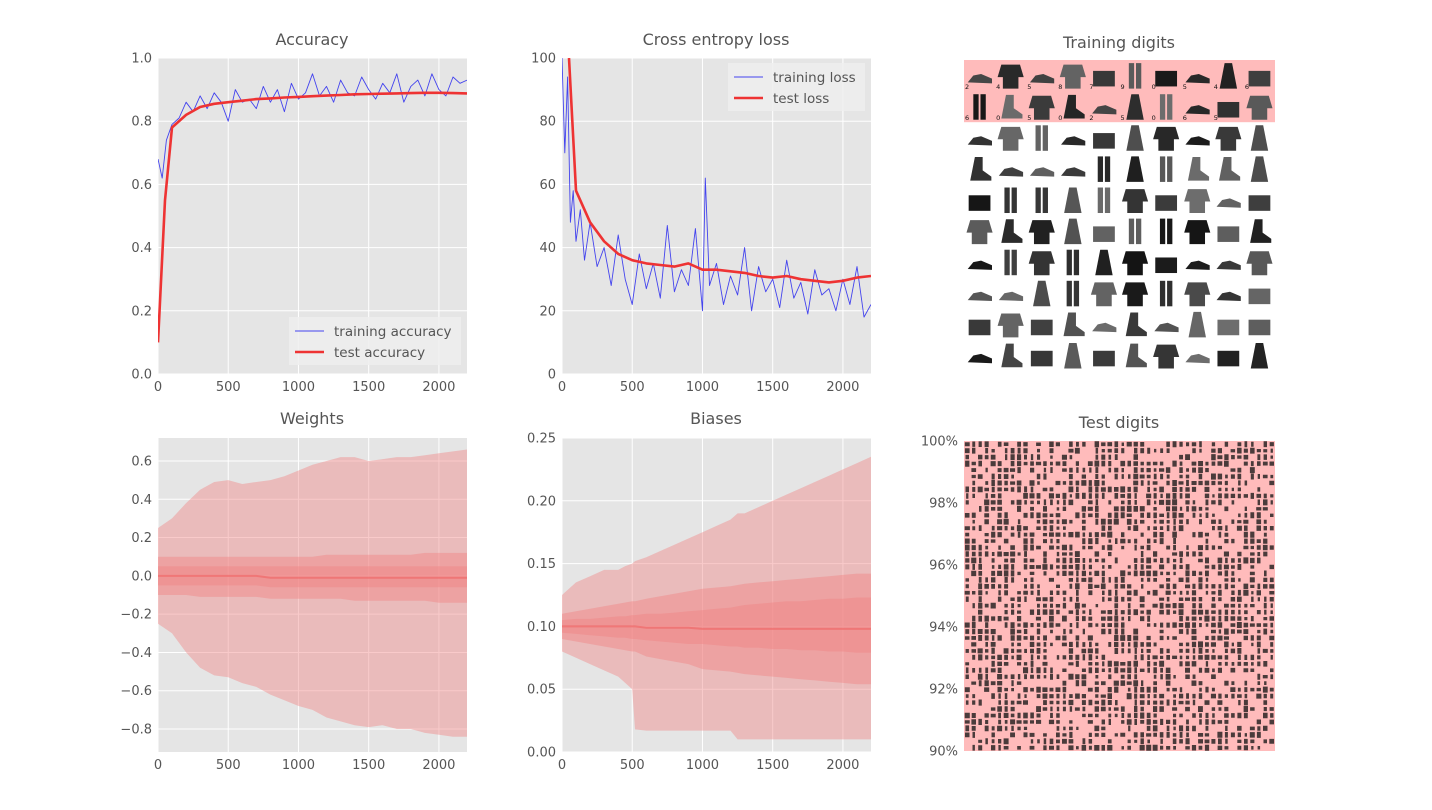  I want to click on y-tick-label: 0.6, so click(141, 185).